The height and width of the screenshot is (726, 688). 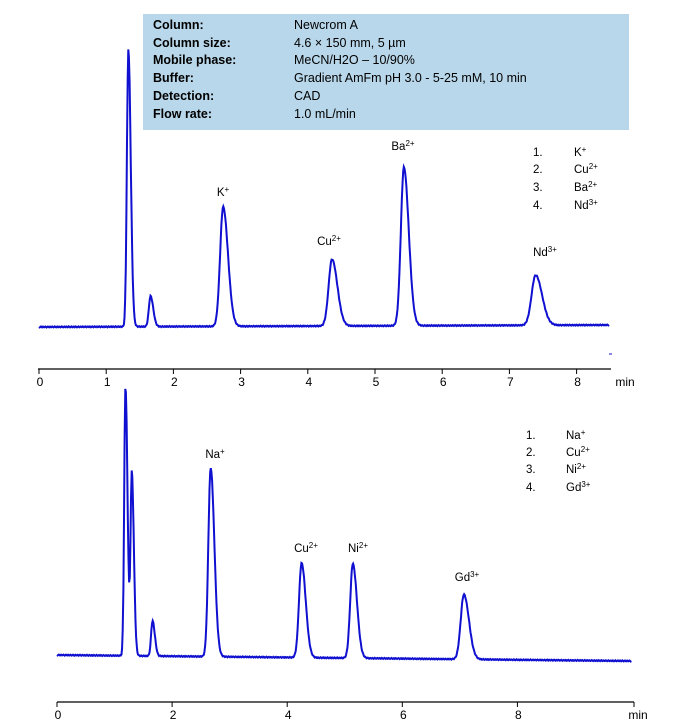 What do you see at coordinates (215, 454) in the screenshot?
I see `peak-label-na: Na+` at bounding box center [215, 454].